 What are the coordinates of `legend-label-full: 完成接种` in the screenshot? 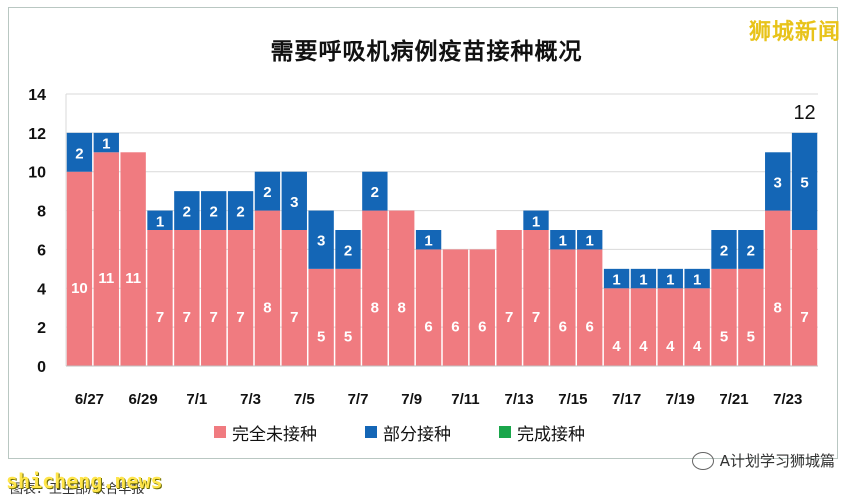 It's located at (551, 434).